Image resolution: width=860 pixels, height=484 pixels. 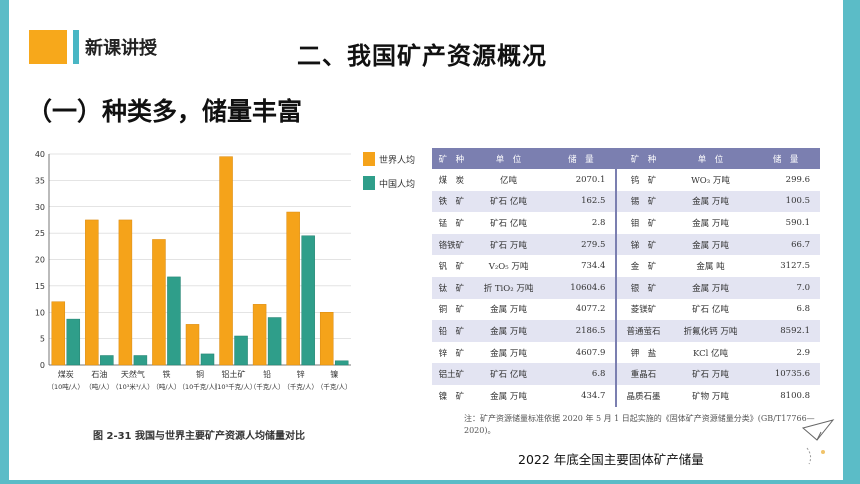 I want to click on table-cell: 8592.1, so click(x=785, y=331).